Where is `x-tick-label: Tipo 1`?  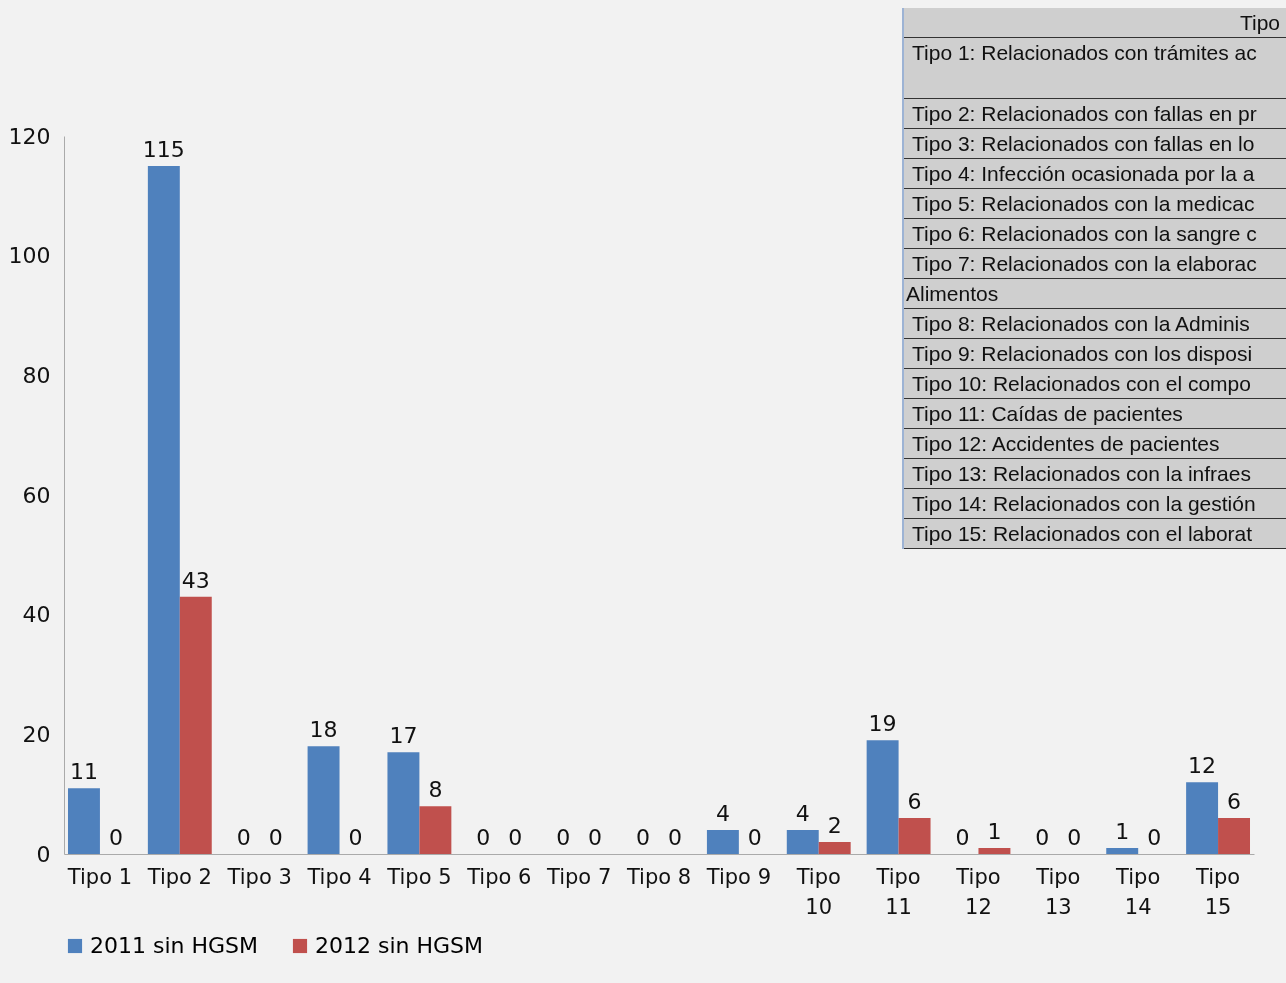
x-tick-label: Tipo 1 is located at coordinates (99, 876).